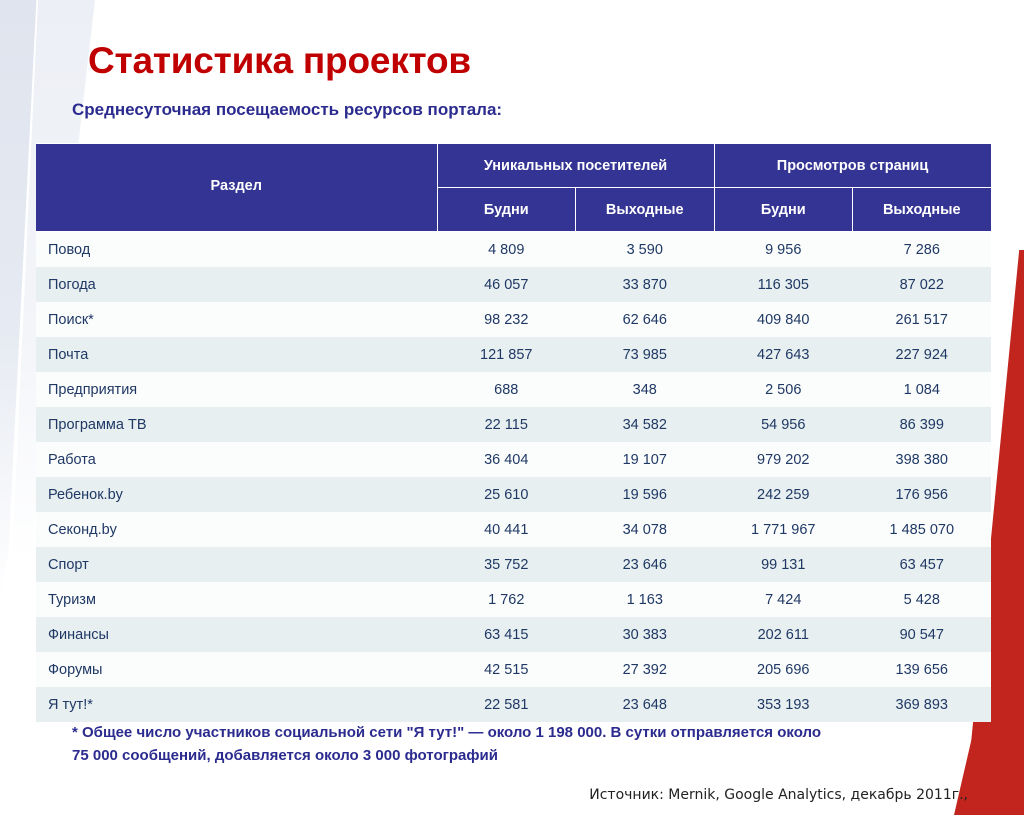 The height and width of the screenshot is (815, 1024). What do you see at coordinates (279, 60) in the screenshot?
I see `page-title: Статистика проектов` at bounding box center [279, 60].